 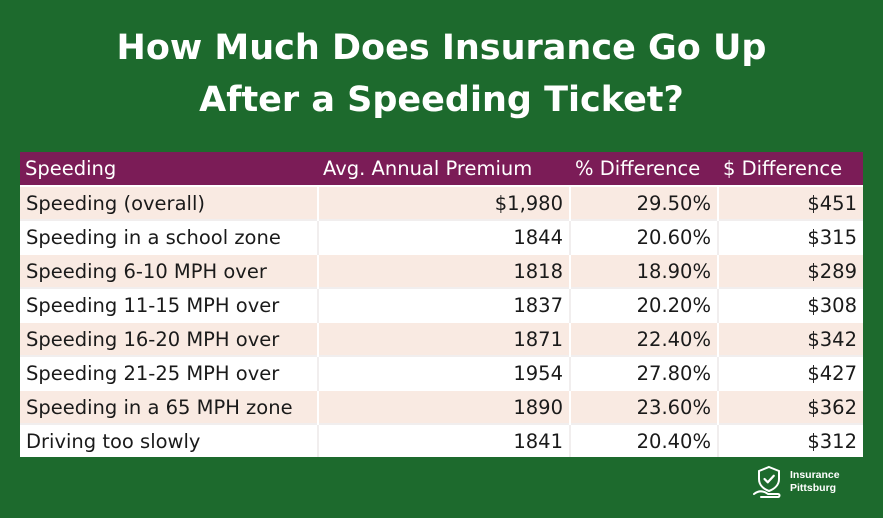 What do you see at coordinates (644, 304) in the screenshot?
I see `cell-percent: 20.20%` at bounding box center [644, 304].